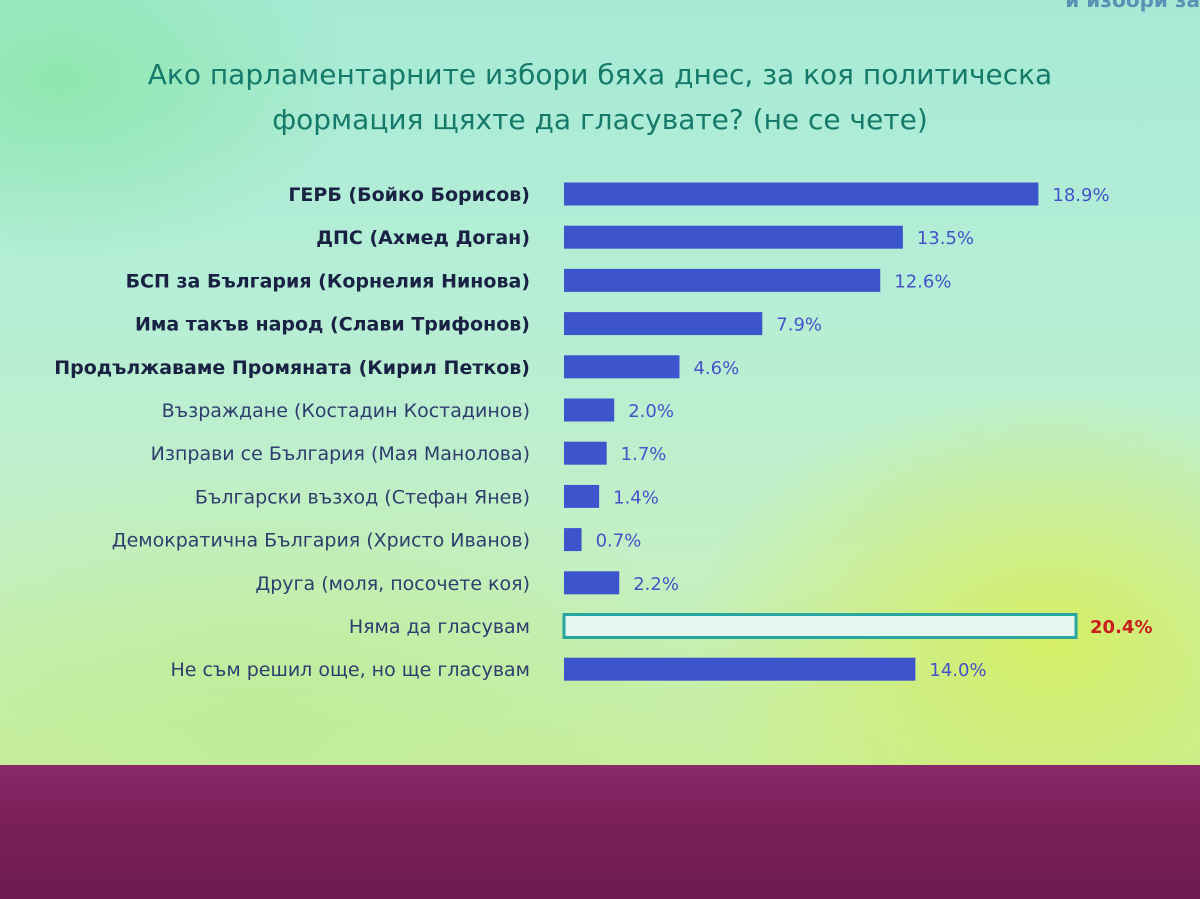 The image size is (1200, 899). I want to click on category-label: ДПС (Ахмед Доган), so click(423, 238).